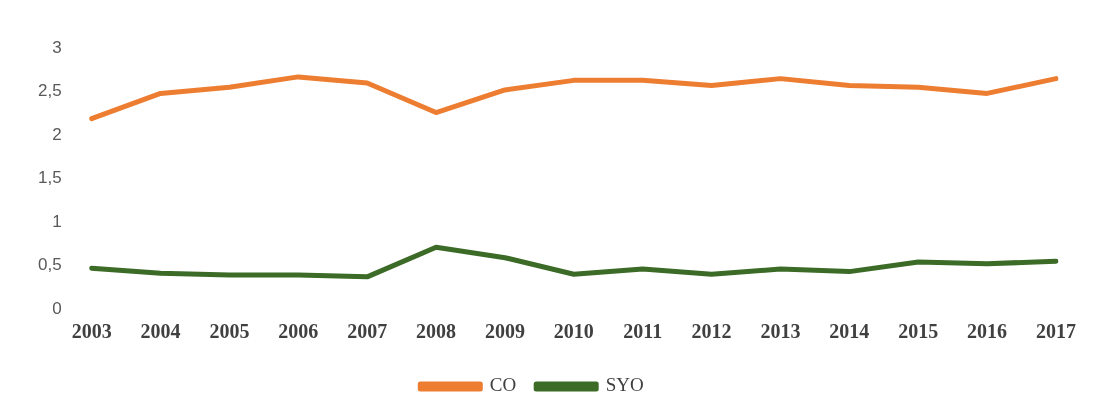 This screenshot has height=414, width=1099. Describe the element at coordinates (57, 47) in the screenshot. I see `y-tick-label: 3` at that location.